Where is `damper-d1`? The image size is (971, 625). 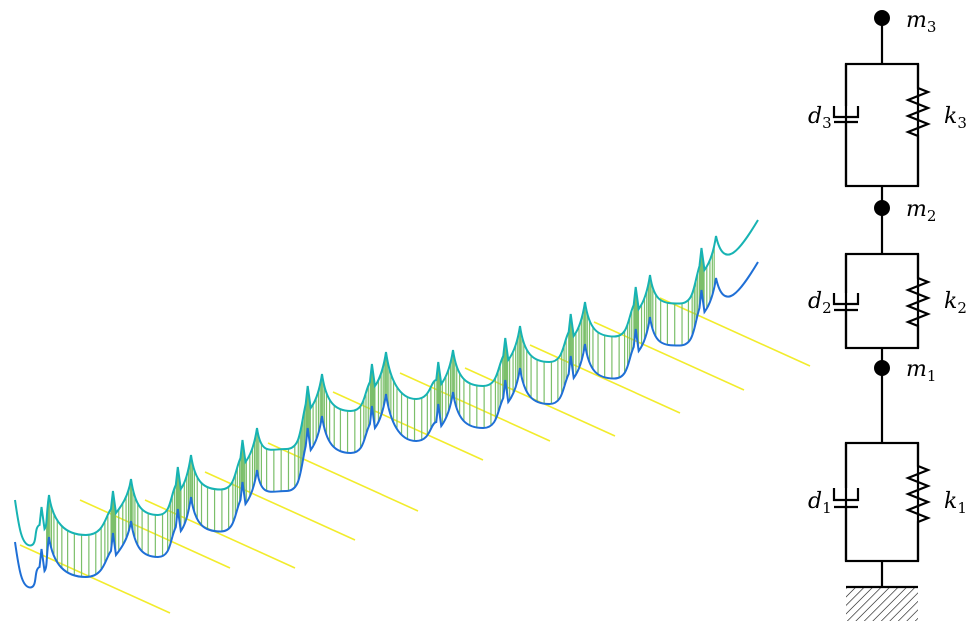 damper-d1 is located at coordinates (846, 502).